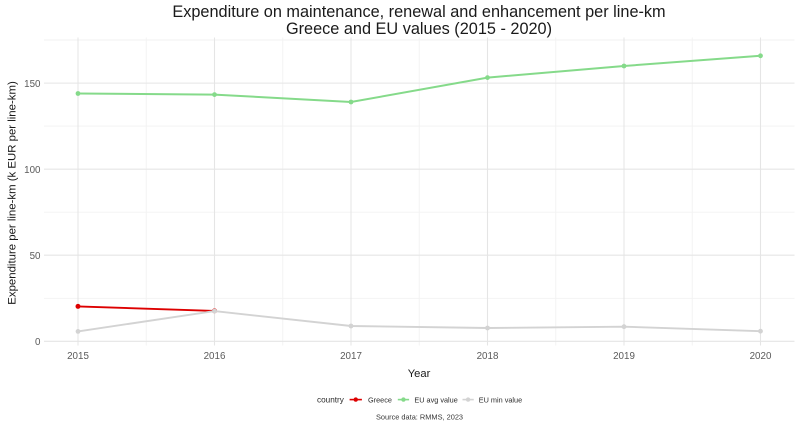 The height and width of the screenshot is (427, 800). I want to click on svg-text: 50, so click(35, 256).